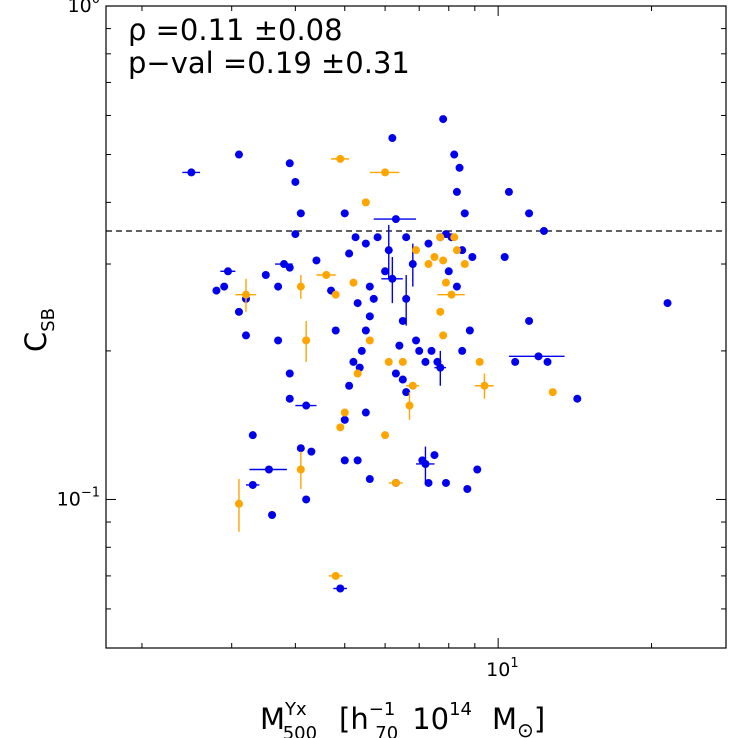  Describe the element at coordinates (48, 320) in the screenshot. I see `y-axis-subscript: SB` at that location.